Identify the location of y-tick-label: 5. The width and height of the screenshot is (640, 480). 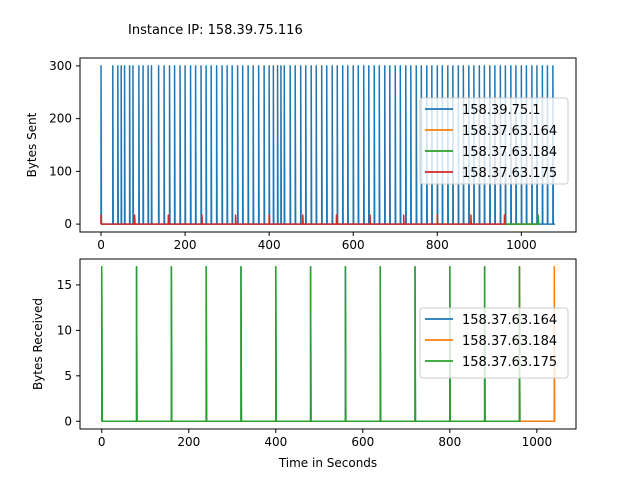
(68, 376).